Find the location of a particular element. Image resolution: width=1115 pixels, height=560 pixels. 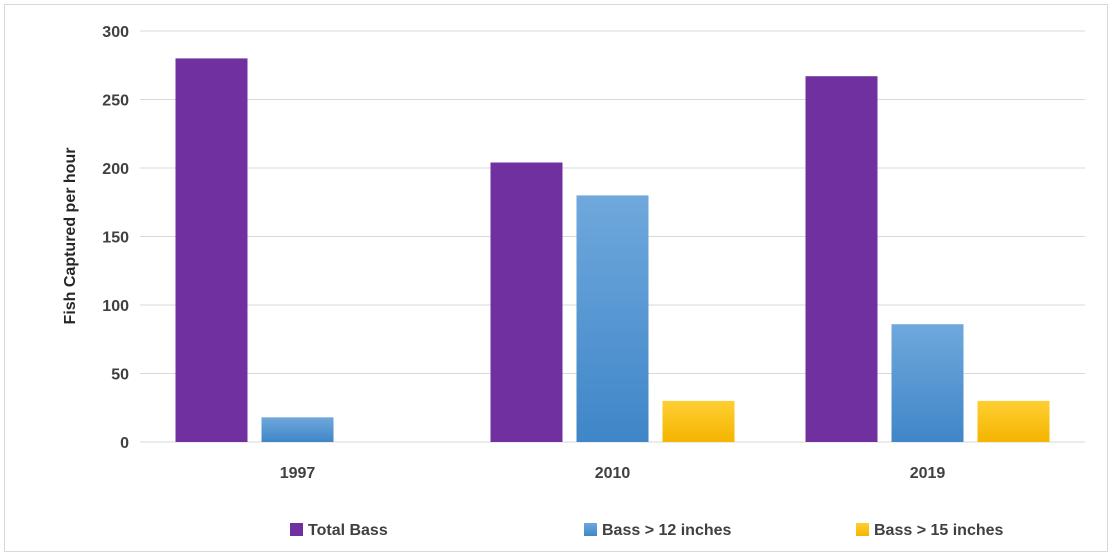

x-tick-label: 2010 is located at coordinates (613, 473).